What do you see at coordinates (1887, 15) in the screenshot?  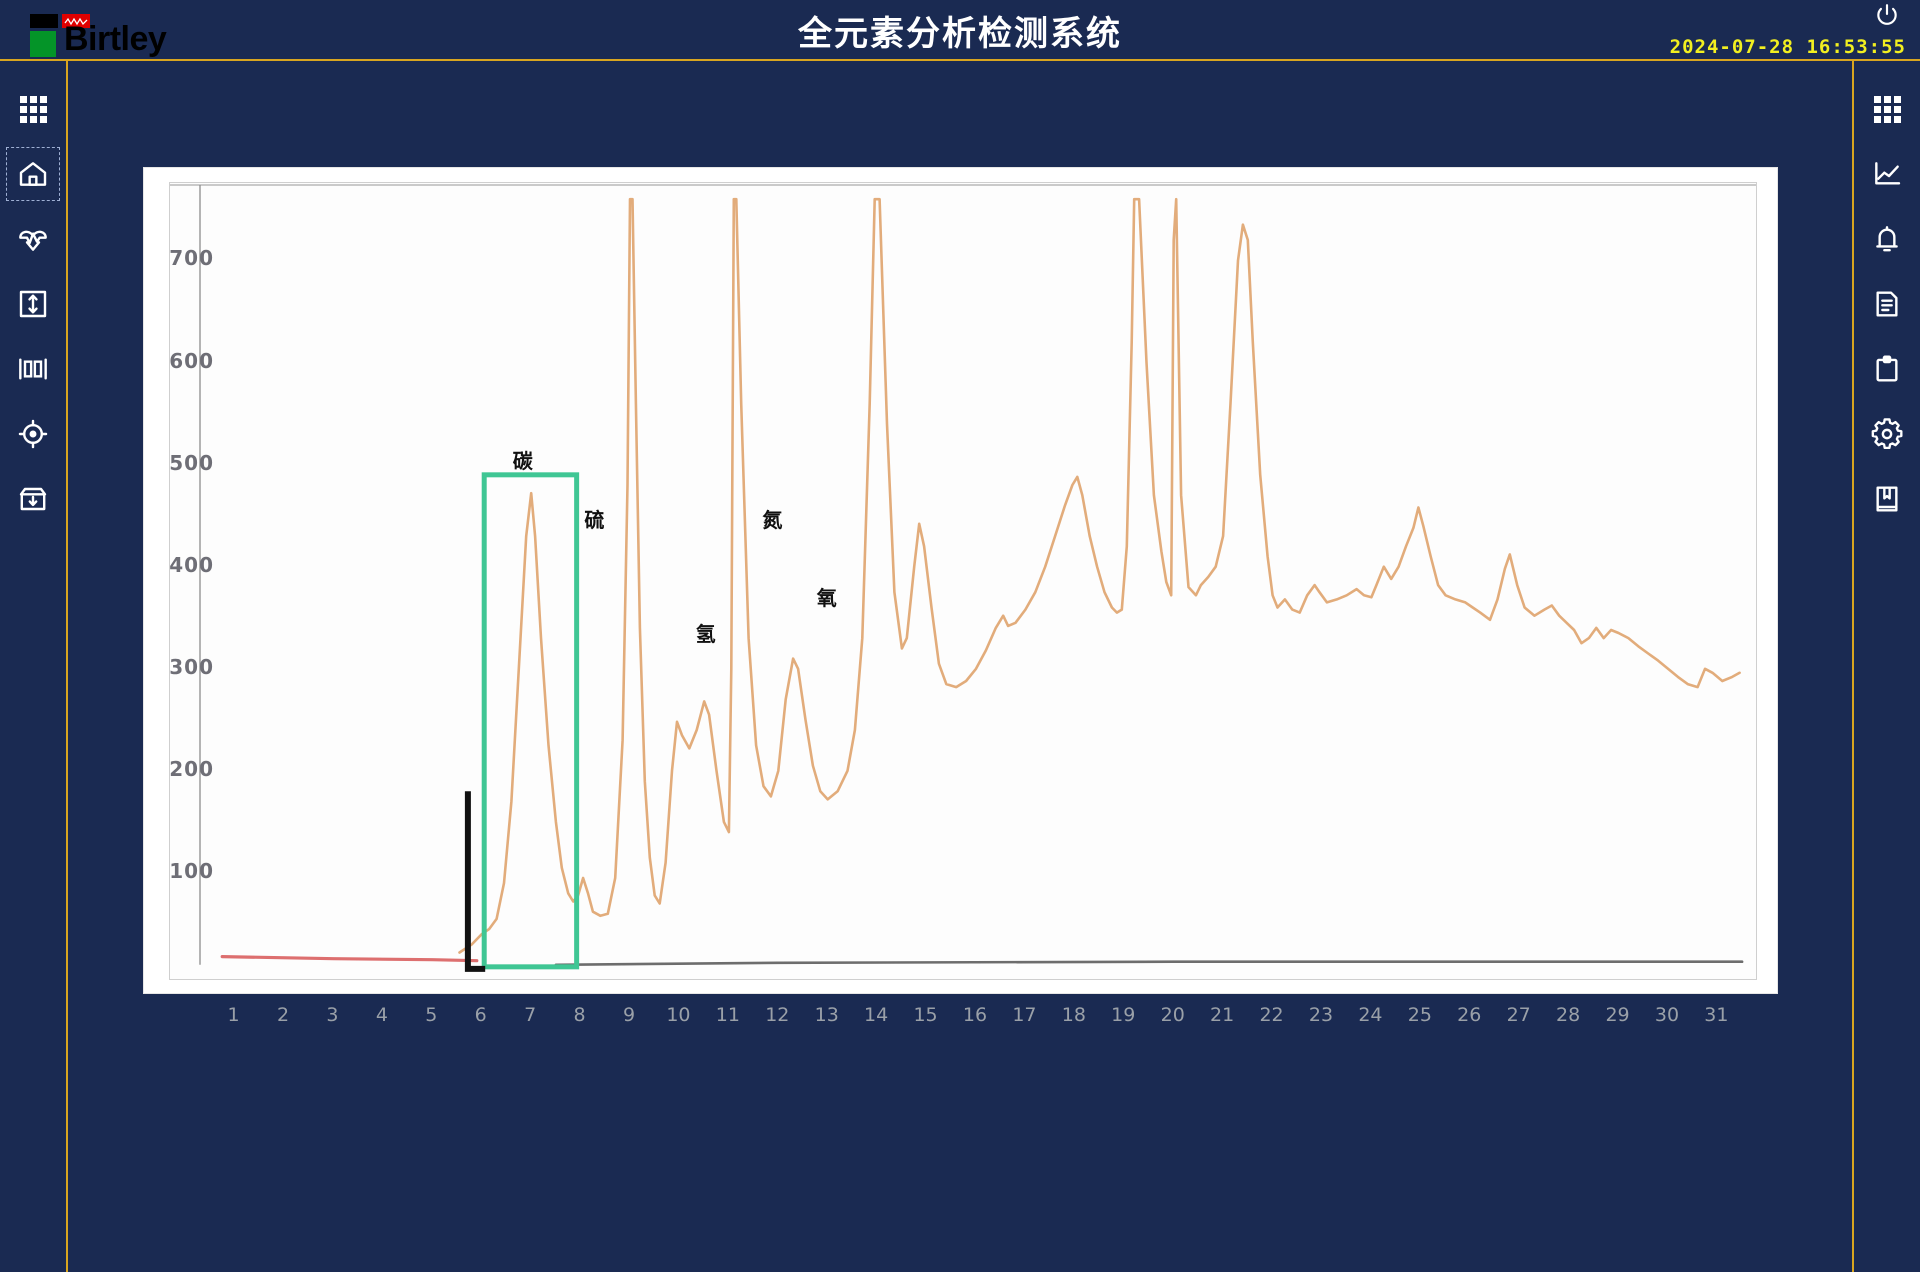 I see `power-icon` at bounding box center [1887, 15].